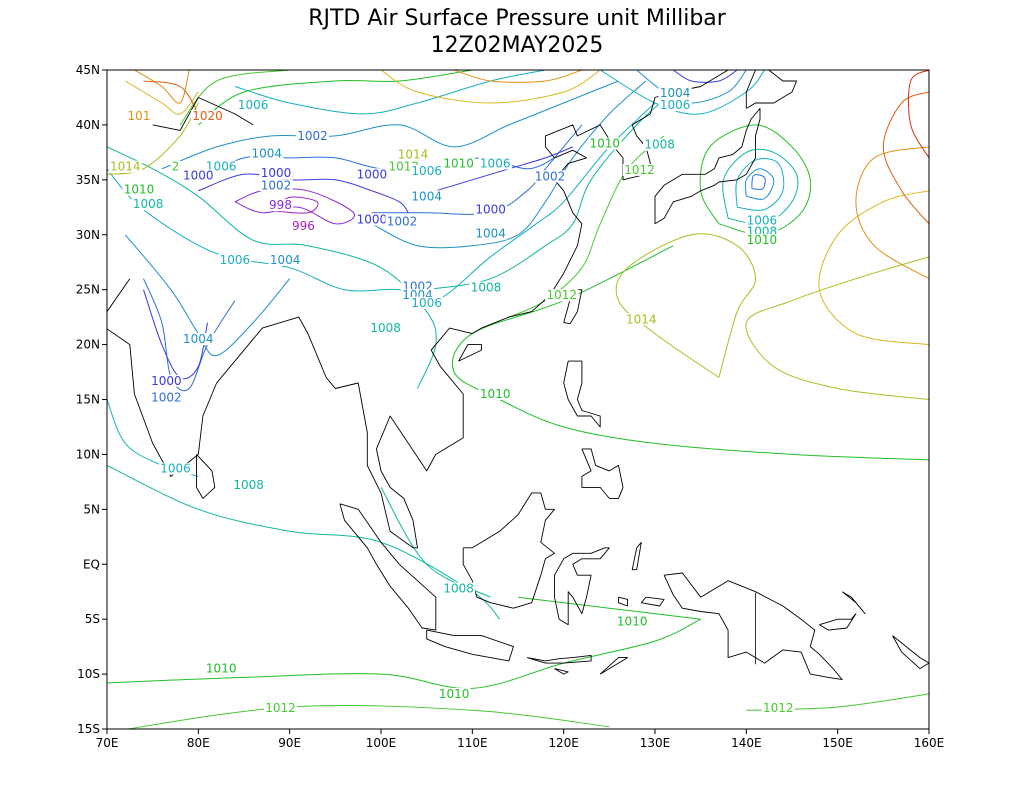 This screenshot has width=1035, height=800. What do you see at coordinates (381, 743) in the screenshot?
I see `x-tick-label: 100E` at bounding box center [381, 743].